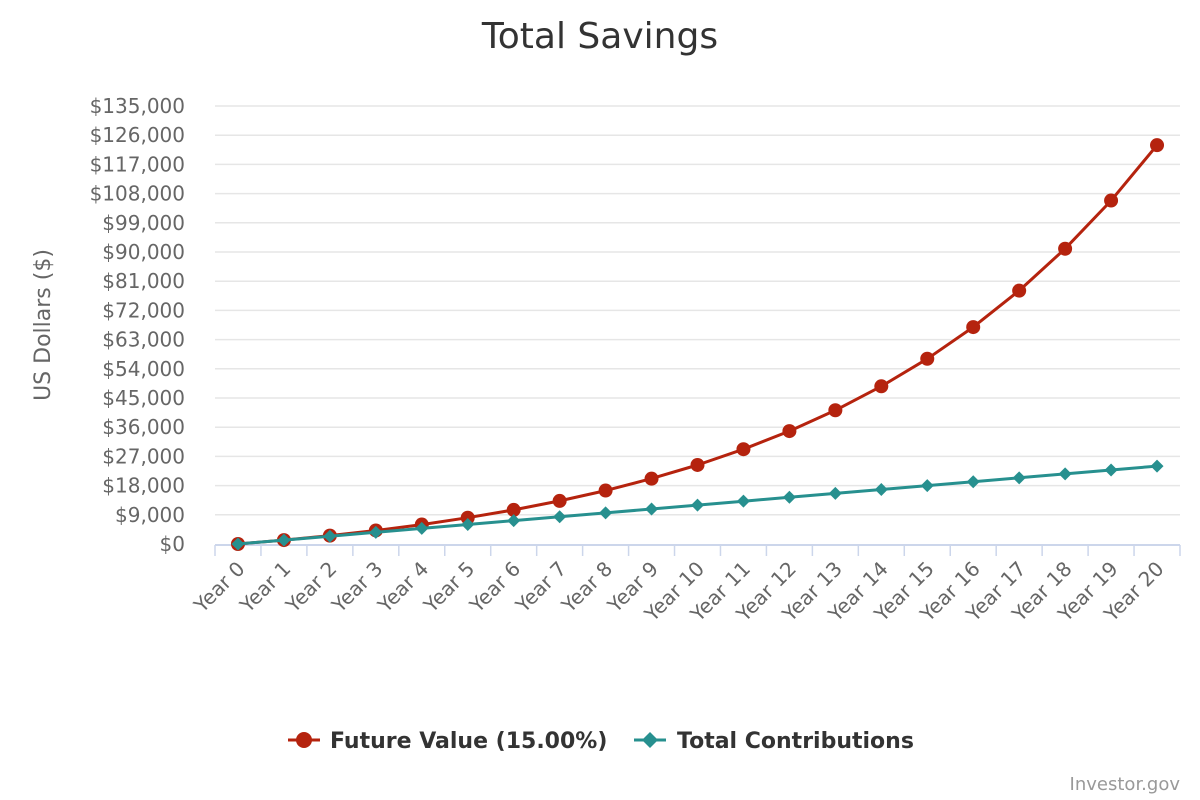  Describe the element at coordinates (150, 515) in the screenshot. I see `y-tick-label: $9,000` at that location.